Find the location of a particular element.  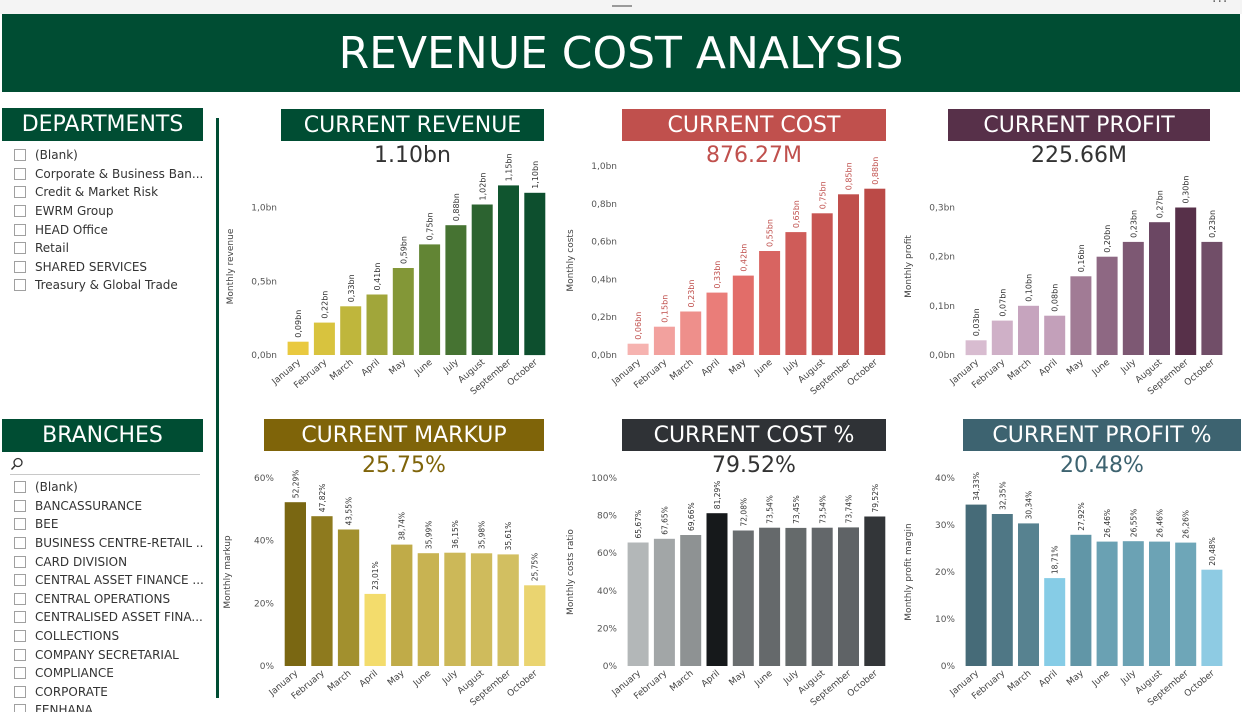

branch-item-label: CENTRAL OPERATIONS is located at coordinates (103, 598).